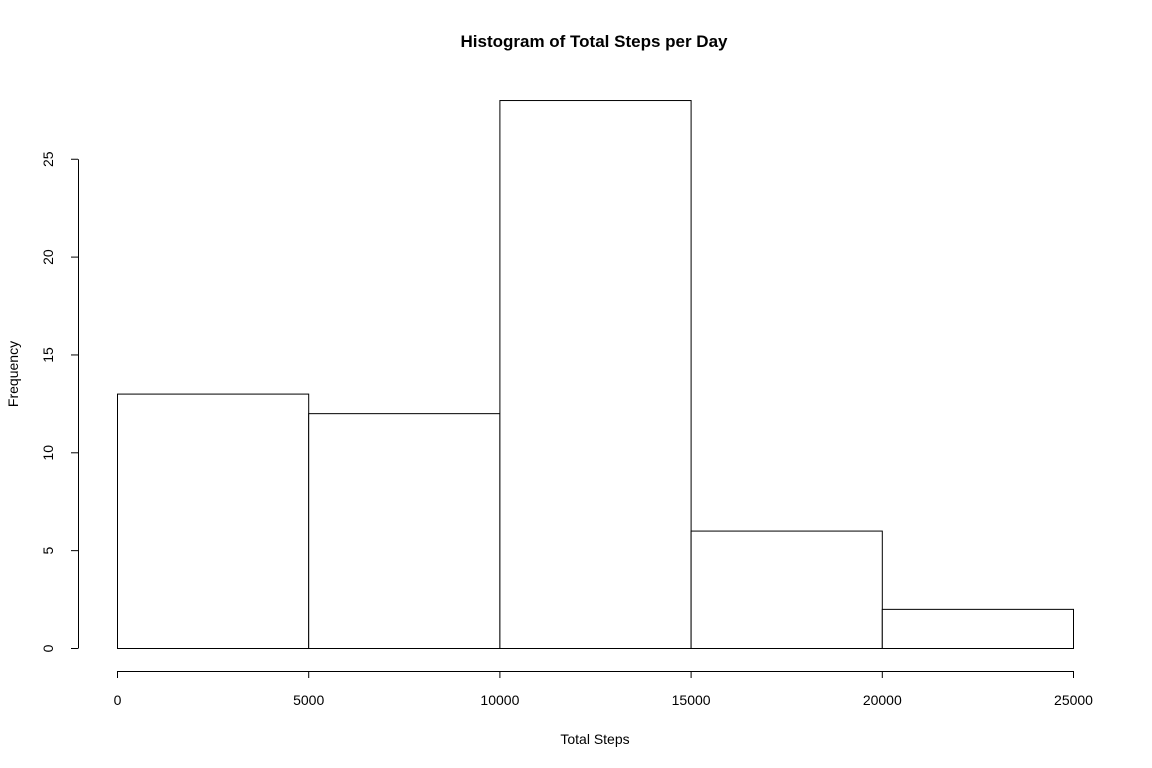 Image resolution: width=1152 pixels, height=768 pixels. I want to click on x-tick-label: 10000, so click(499, 700).